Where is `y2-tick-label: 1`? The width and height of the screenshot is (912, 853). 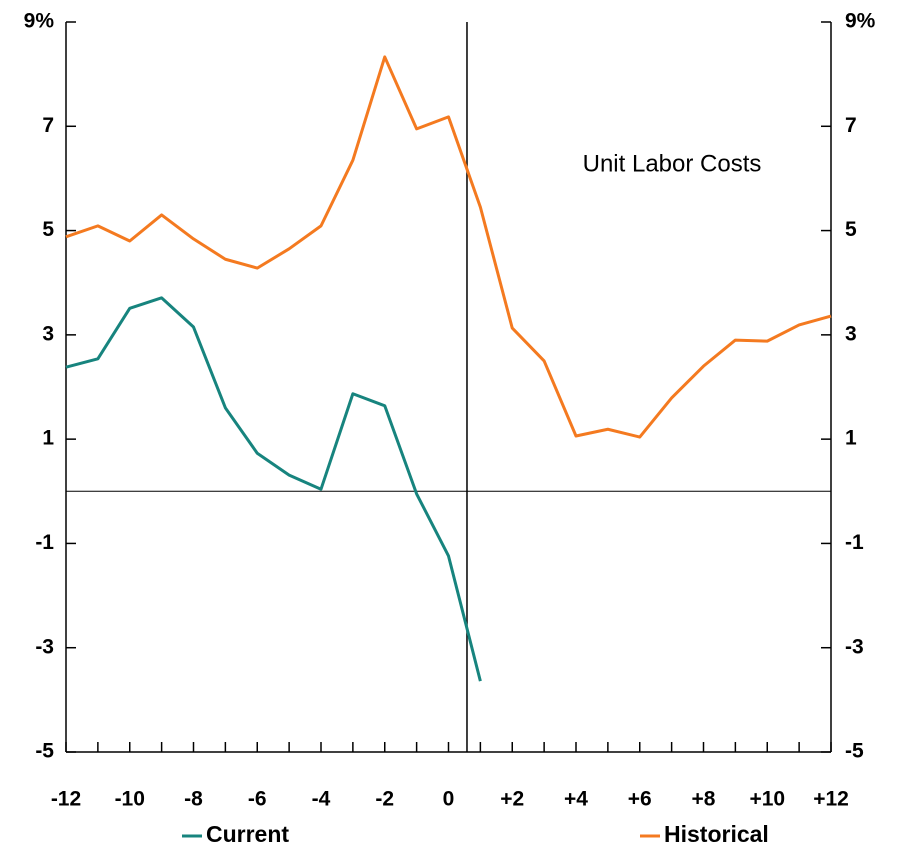
y2-tick-label: 1 is located at coordinates (851, 438).